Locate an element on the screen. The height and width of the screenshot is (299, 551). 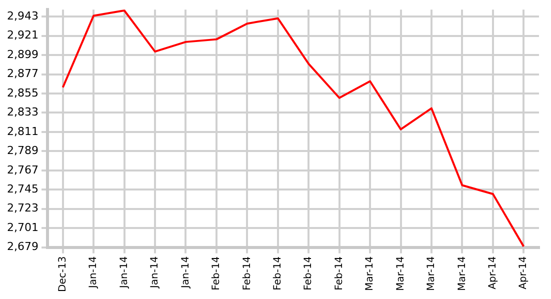
y-tick-label: 2,767 is located at coordinates (22, 169).